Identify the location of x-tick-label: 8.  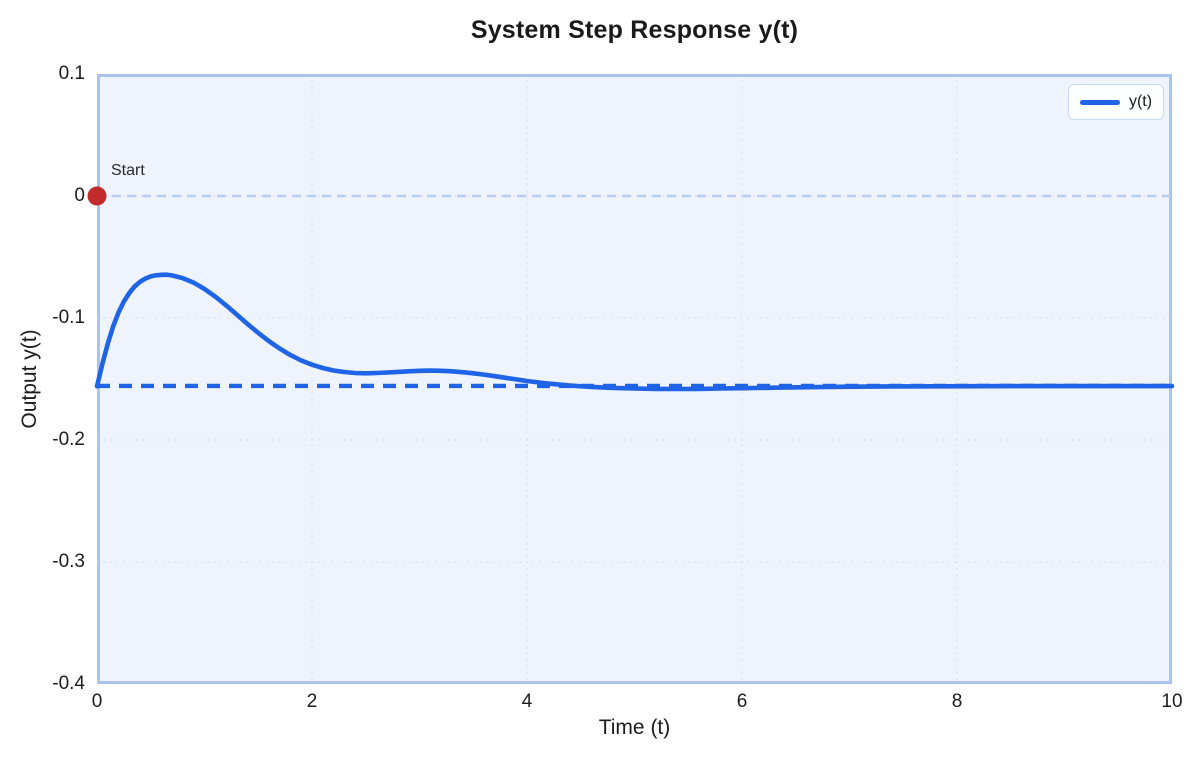
(957, 701).